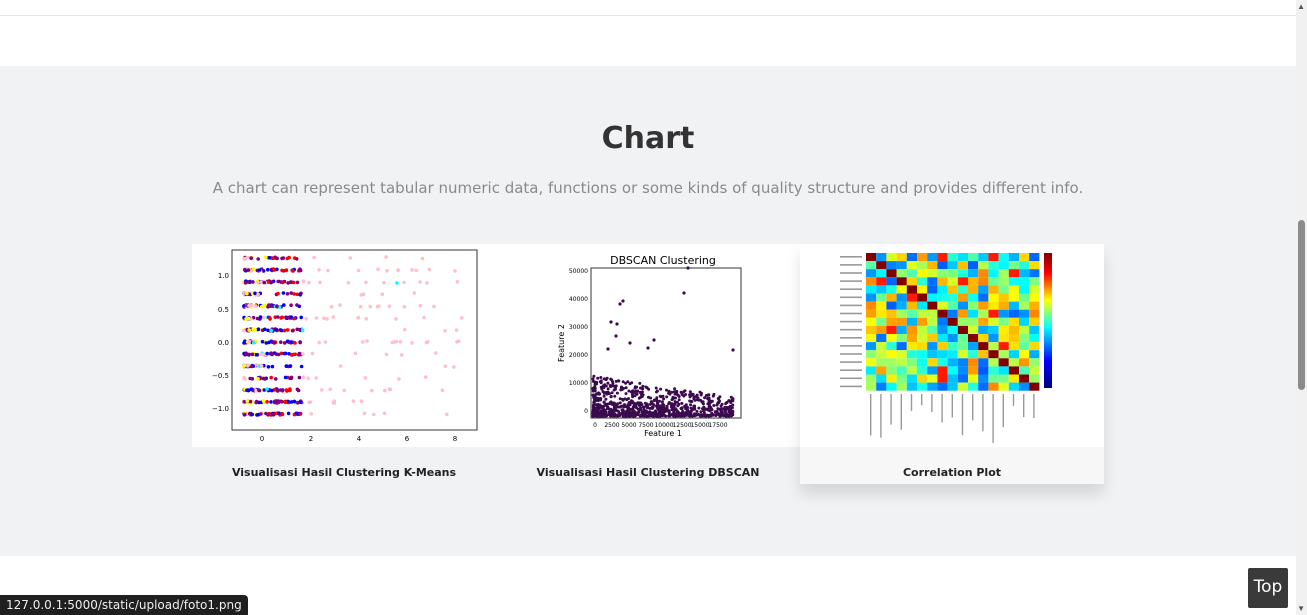 This screenshot has height=615, width=1307. What do you see at coordinates (1301, 305) in the screenshot?
I see `scrollbar-thumb` at bounding box center [1301, 305].